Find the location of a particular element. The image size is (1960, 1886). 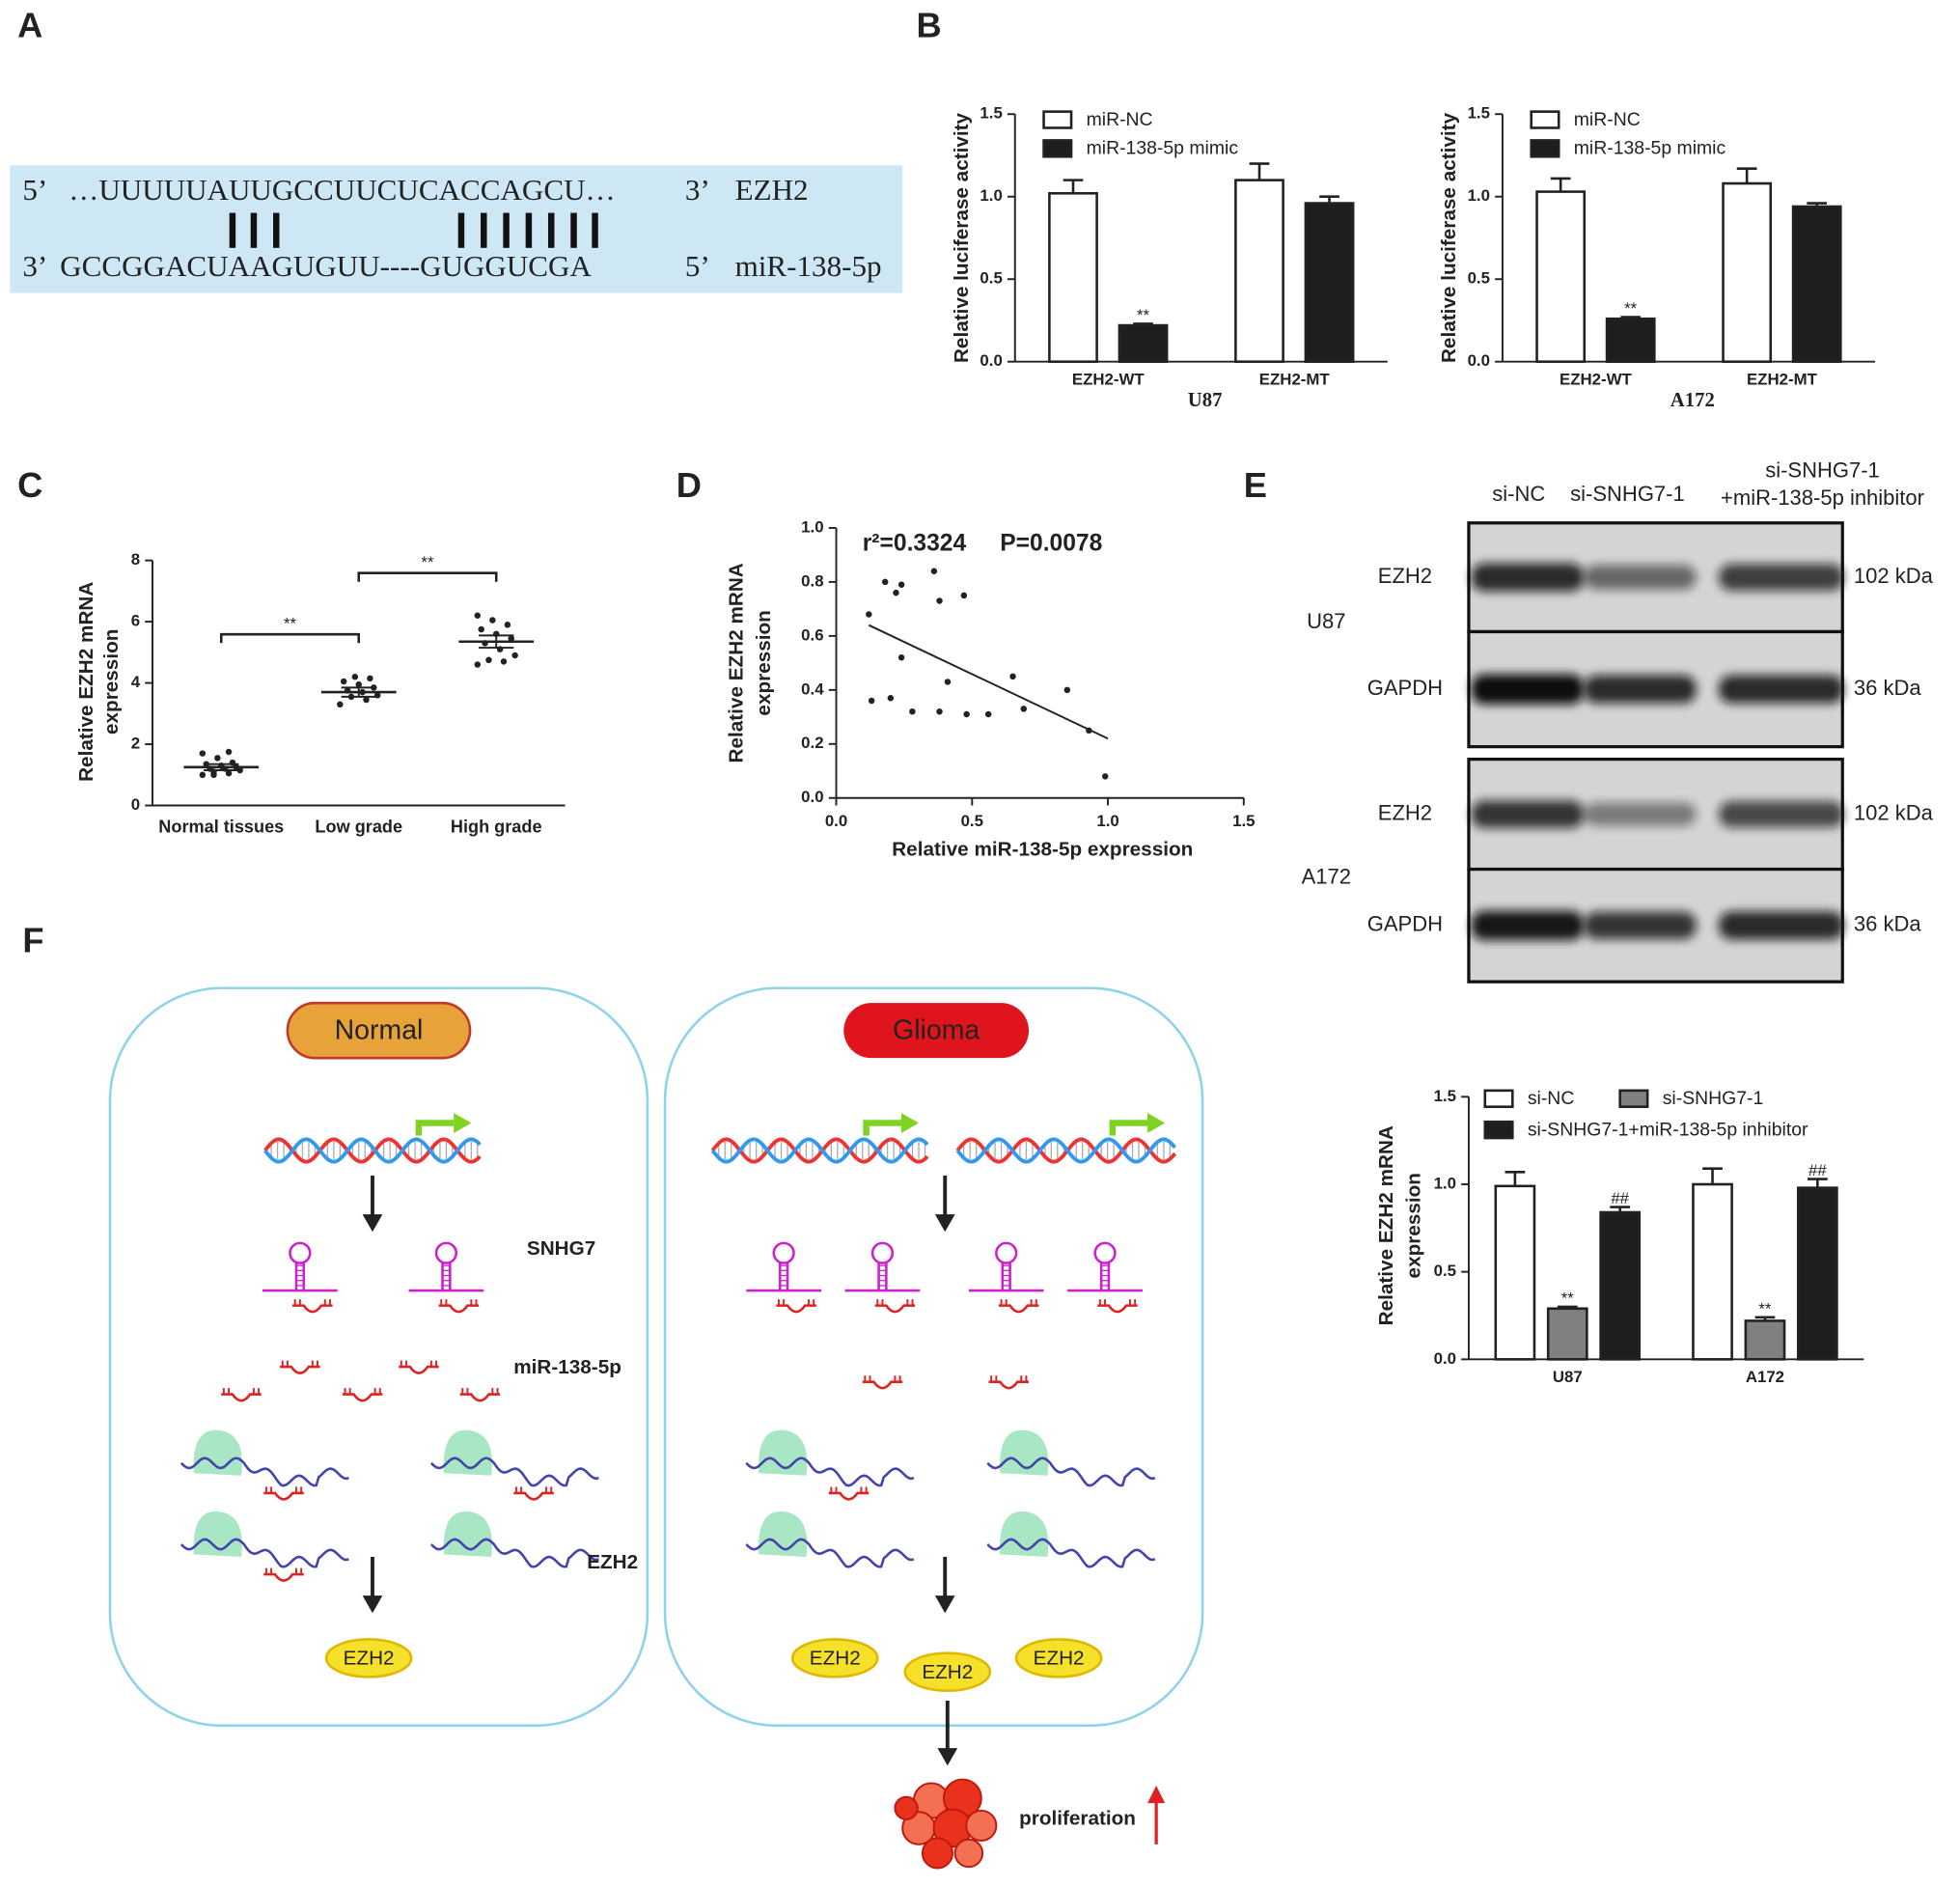

outcome-label: proliferation is located at coordinates (1077, 1818).